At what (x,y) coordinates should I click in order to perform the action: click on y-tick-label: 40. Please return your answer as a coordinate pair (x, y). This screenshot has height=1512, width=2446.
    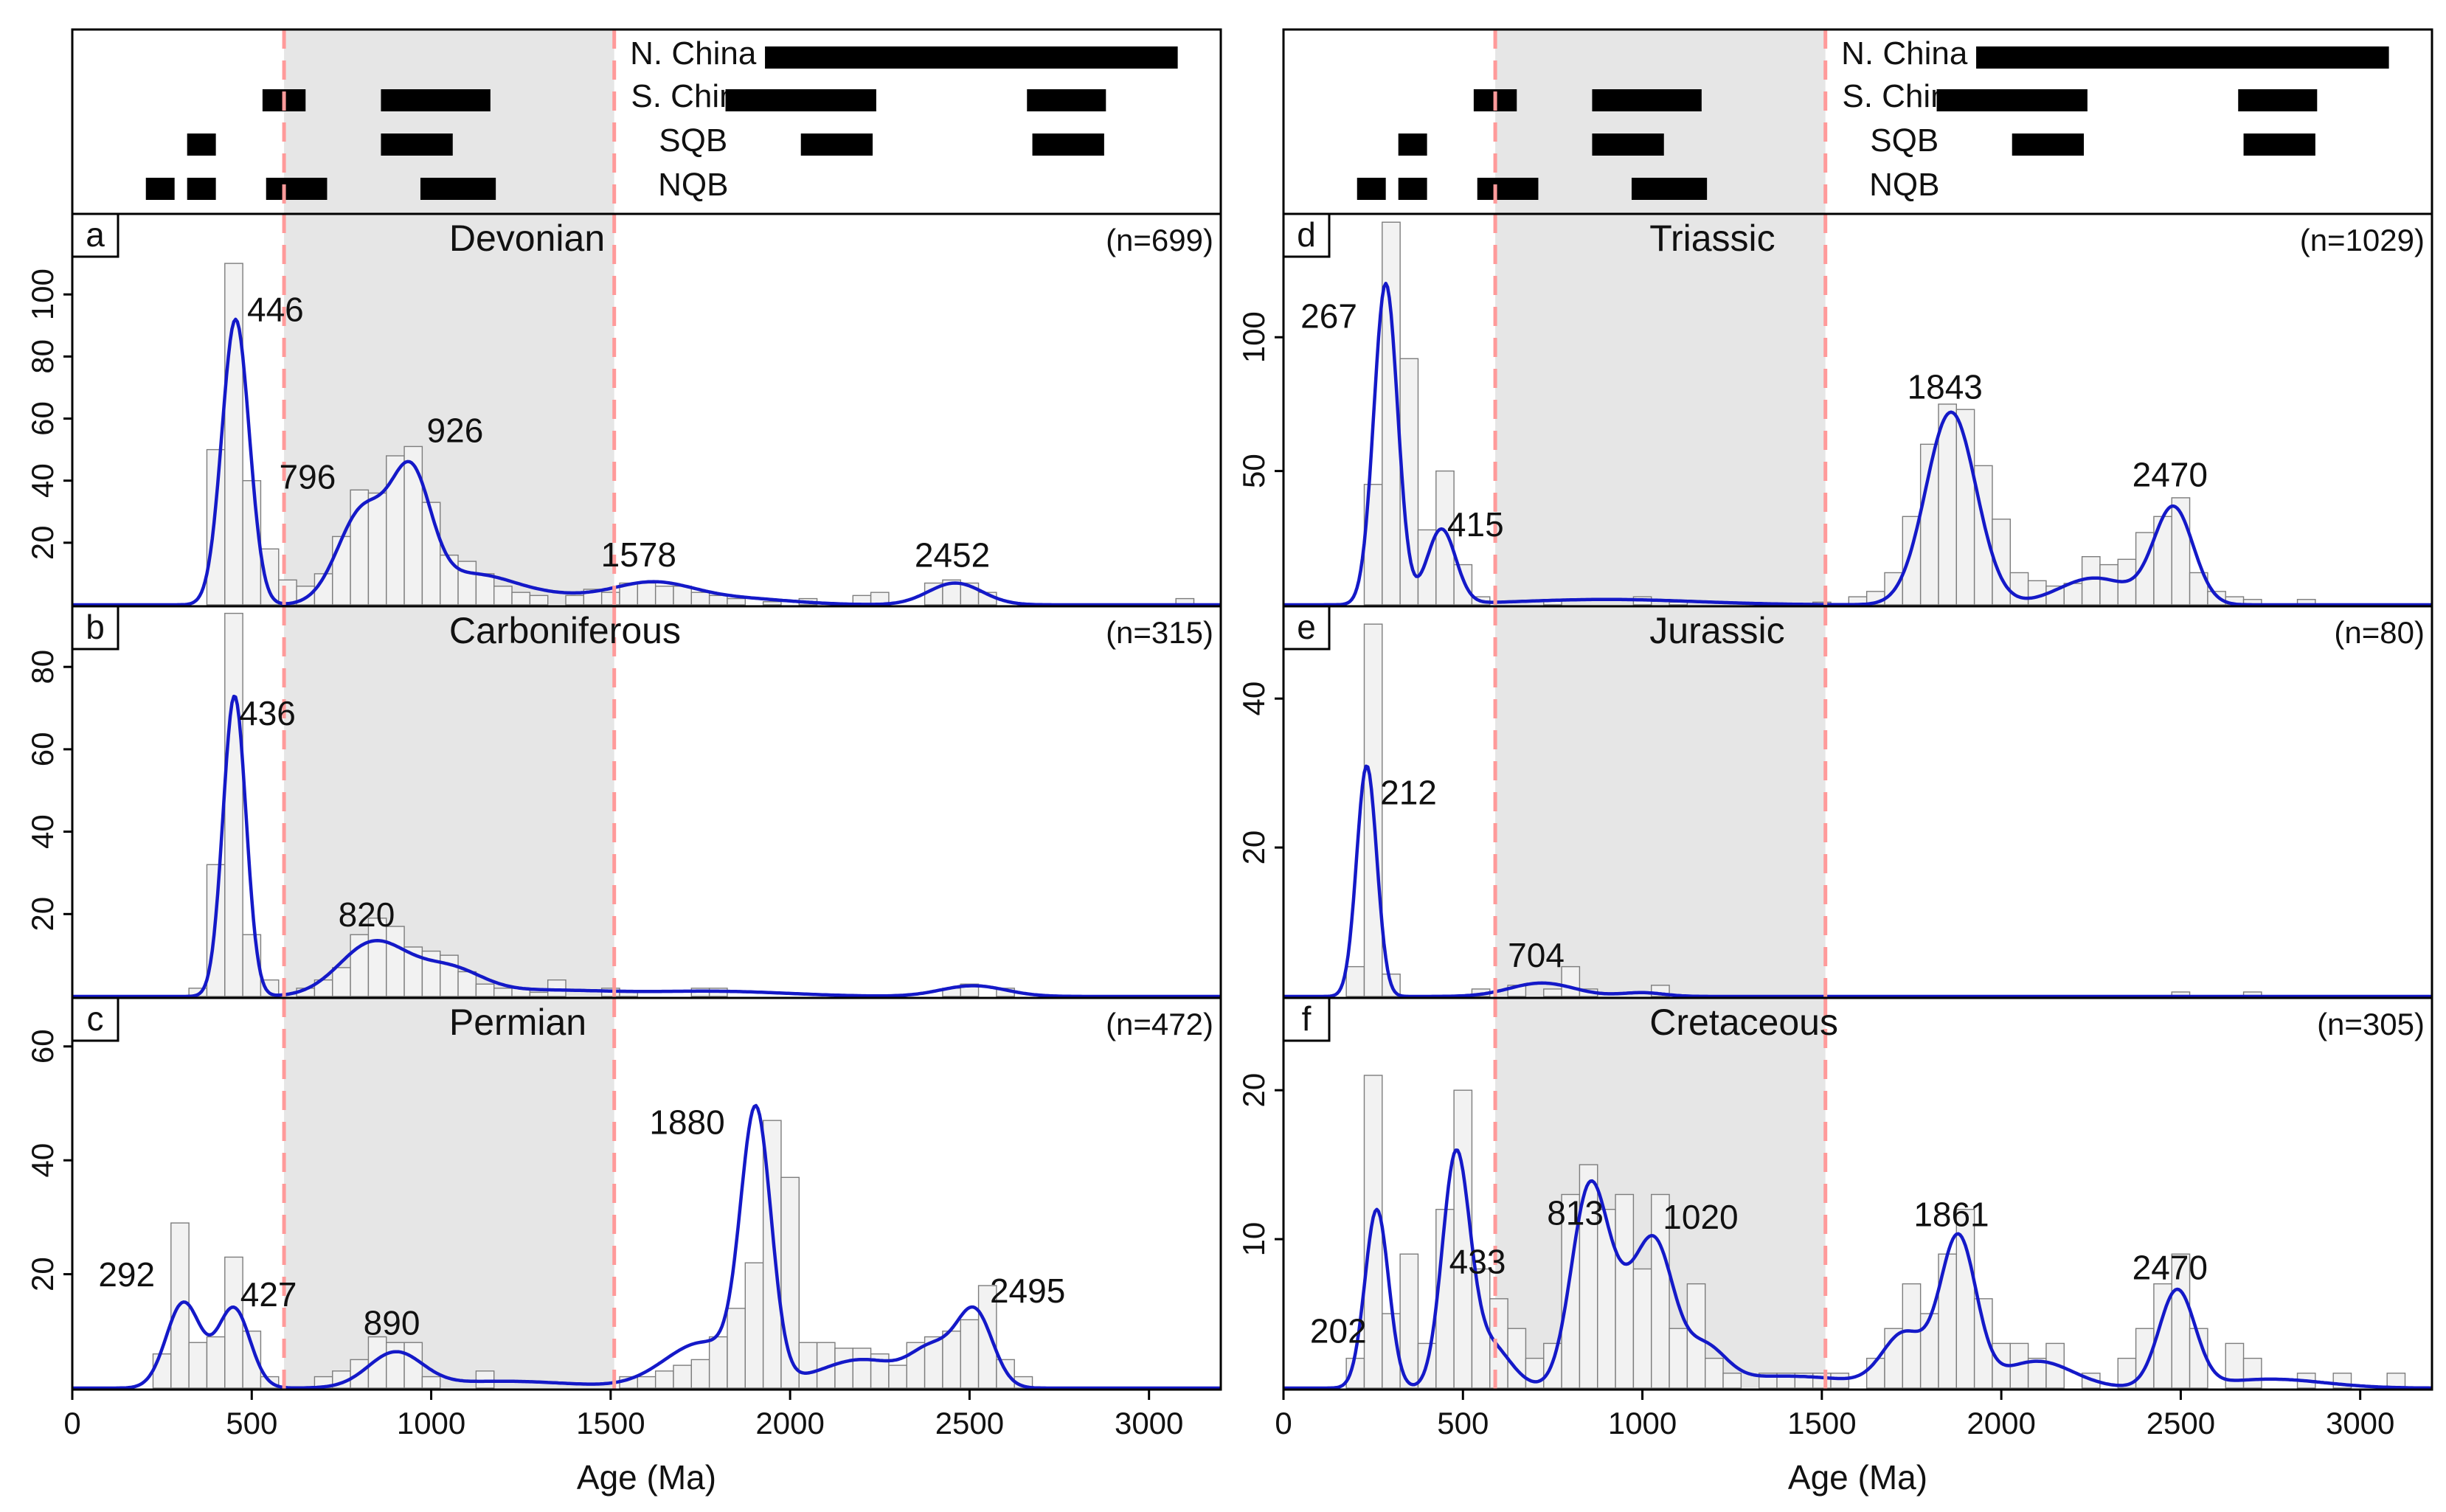
    Looking at the image, I should click on (42, 480).